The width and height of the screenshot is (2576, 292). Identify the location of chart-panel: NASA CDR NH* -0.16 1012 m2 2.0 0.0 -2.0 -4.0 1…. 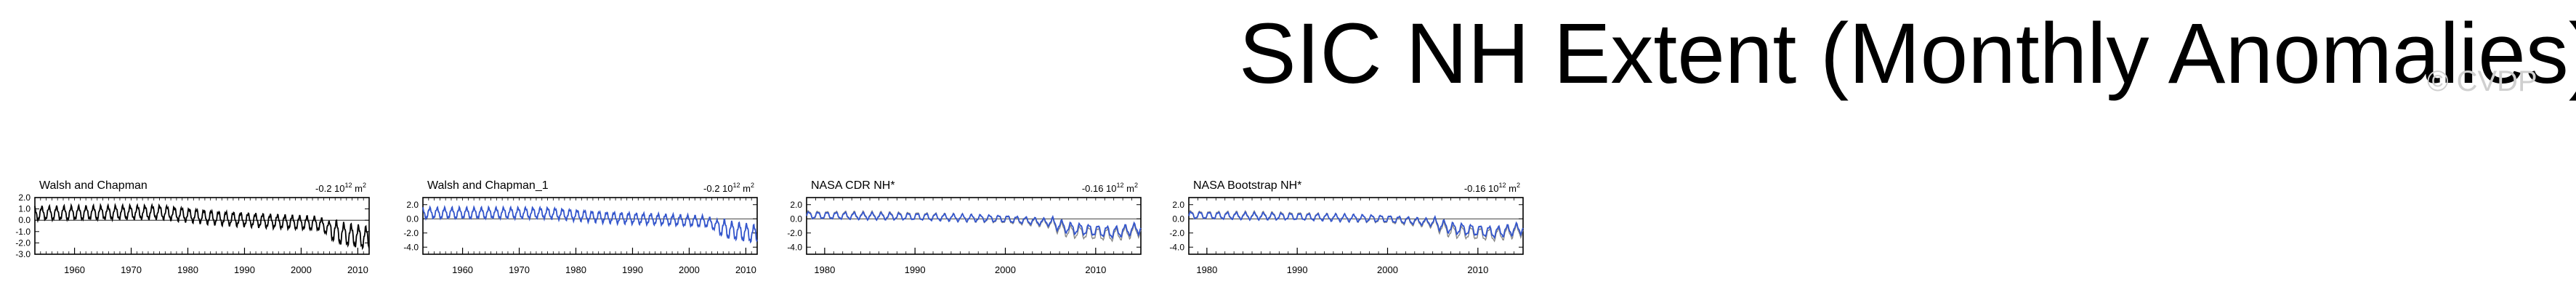
(964, 227).